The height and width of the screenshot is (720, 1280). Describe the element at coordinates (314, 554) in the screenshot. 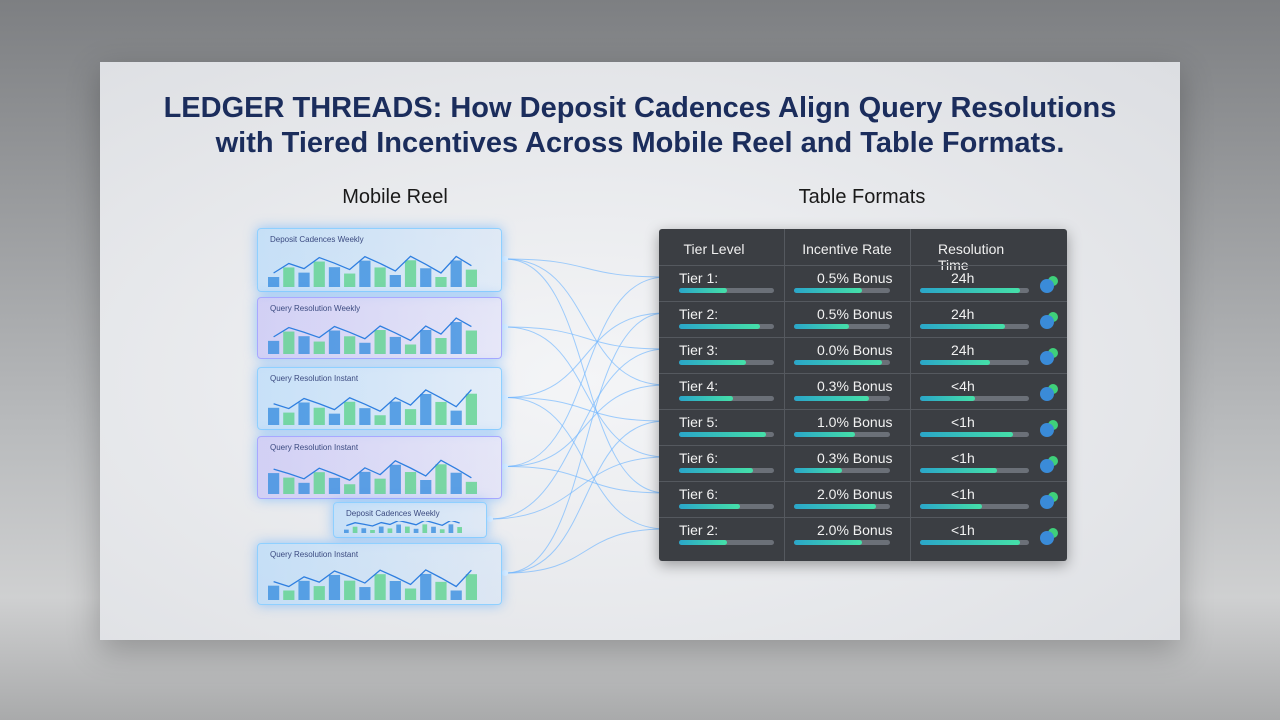

I see `card-label: Query Resolution Instant` at that location.